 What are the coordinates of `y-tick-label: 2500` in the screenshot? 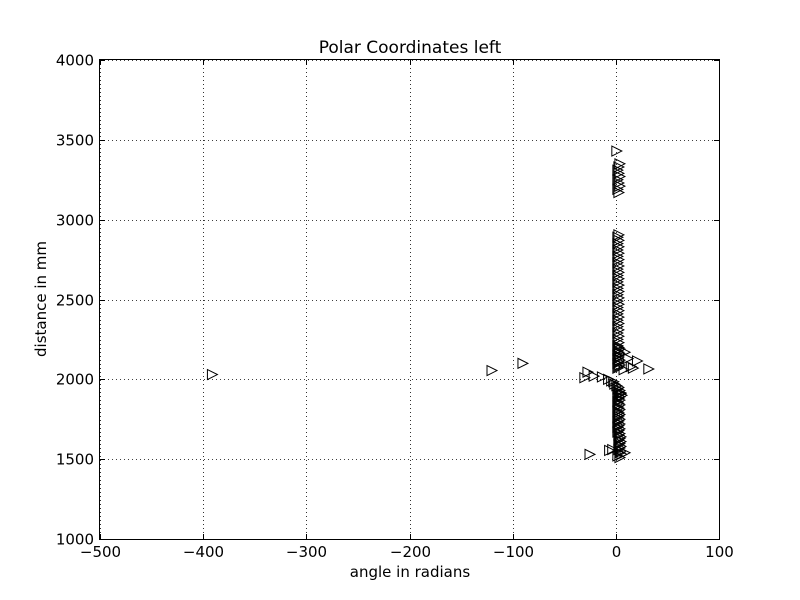 It's located at (75, 301).